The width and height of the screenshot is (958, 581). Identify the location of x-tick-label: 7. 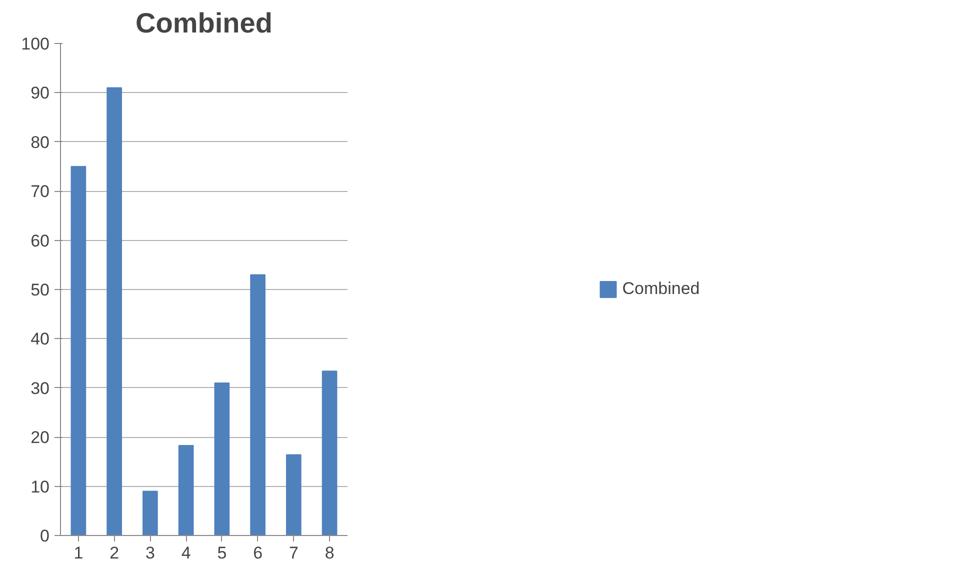
(293, 553).